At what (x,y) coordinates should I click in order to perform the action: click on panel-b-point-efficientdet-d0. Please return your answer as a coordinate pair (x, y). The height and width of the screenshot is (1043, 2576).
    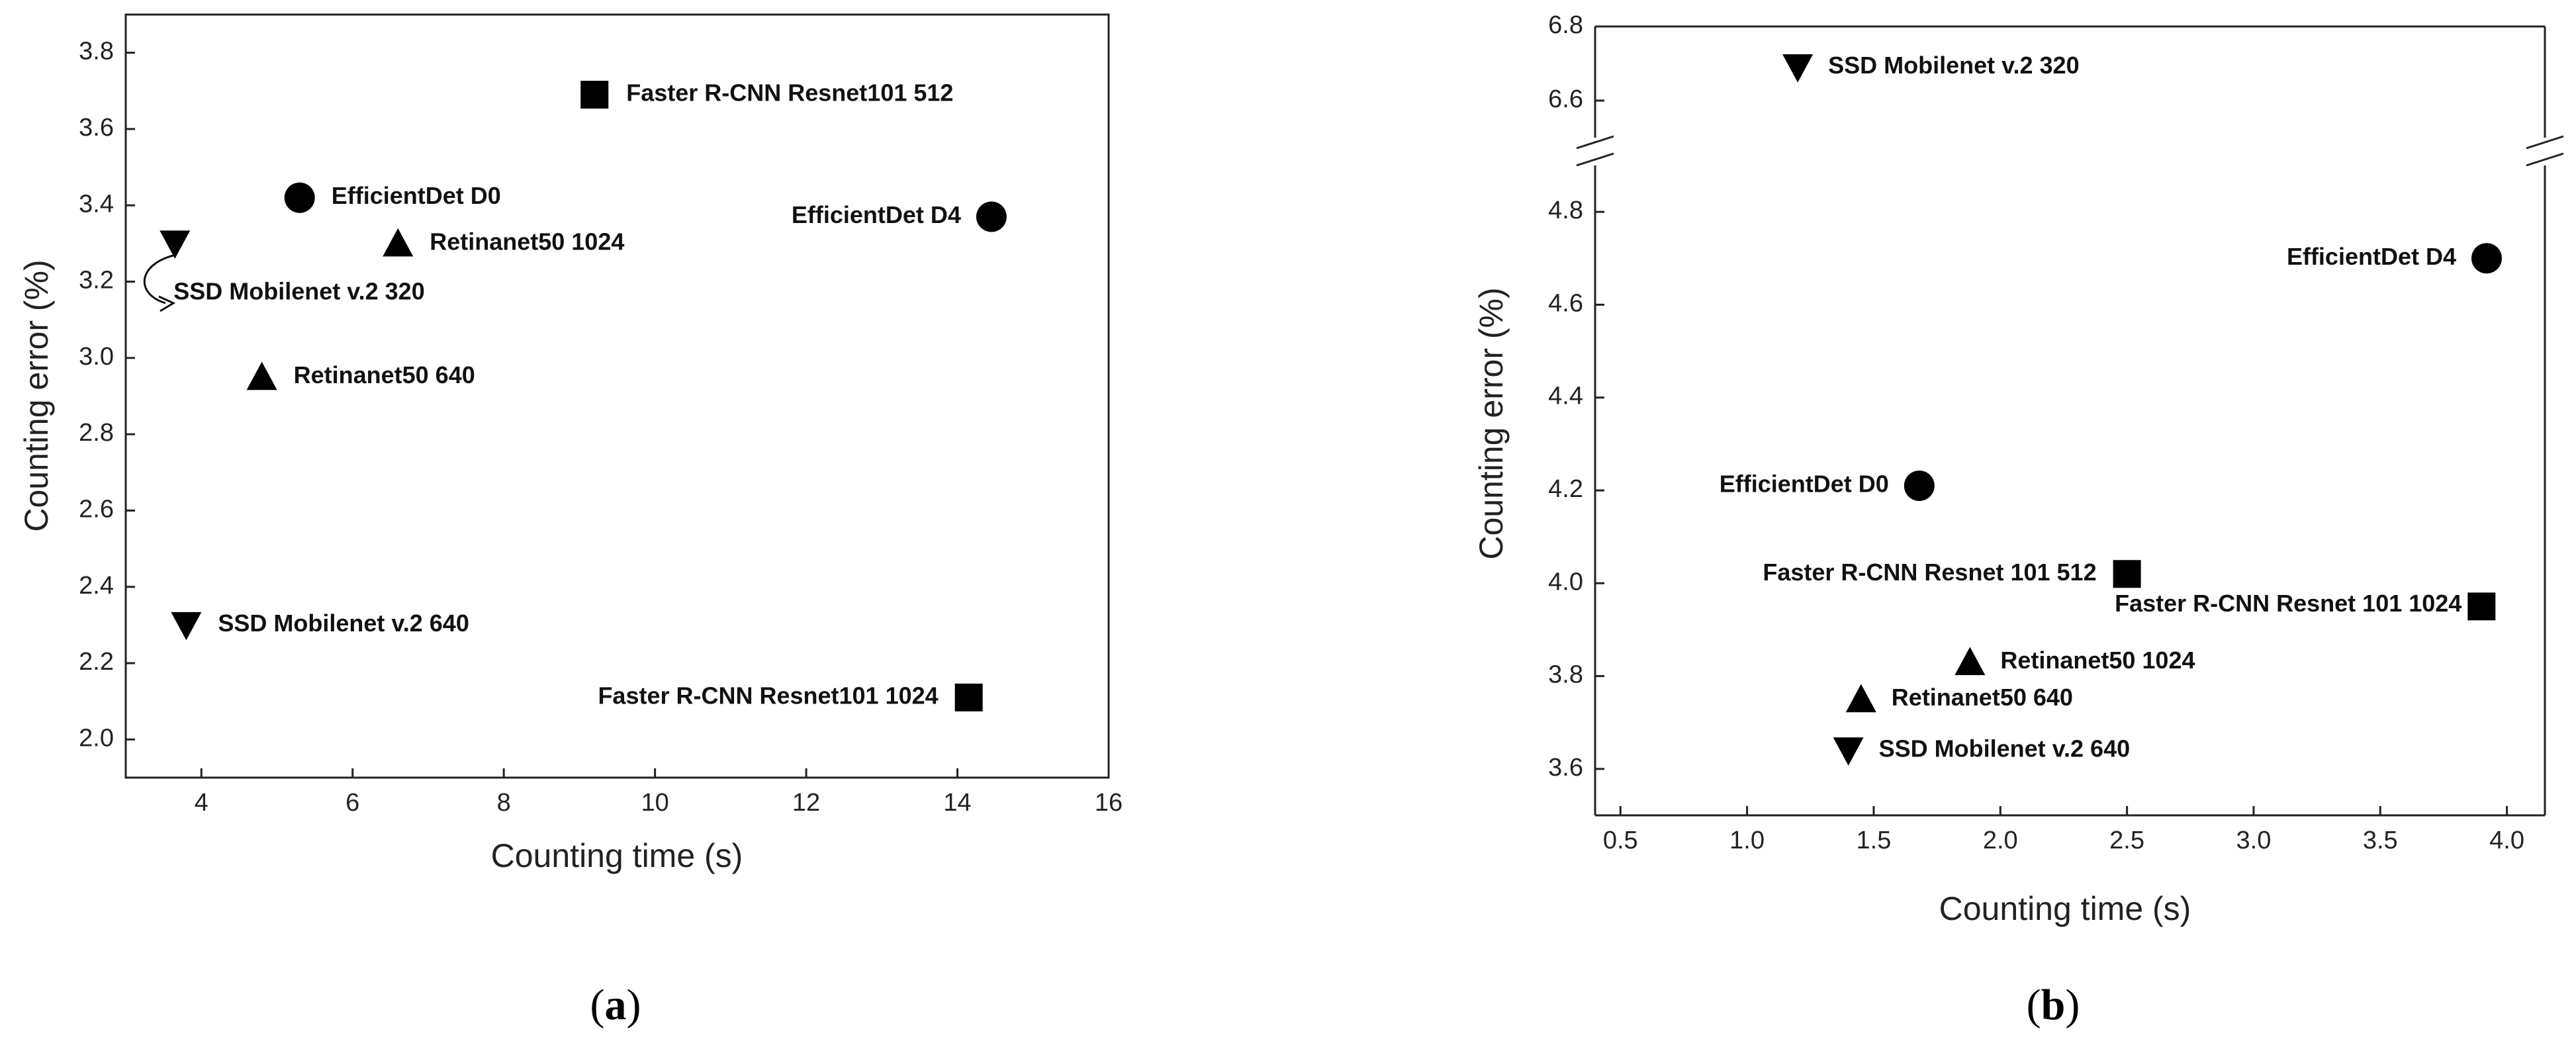
    Looking at the image, I should click on (1919, 485).